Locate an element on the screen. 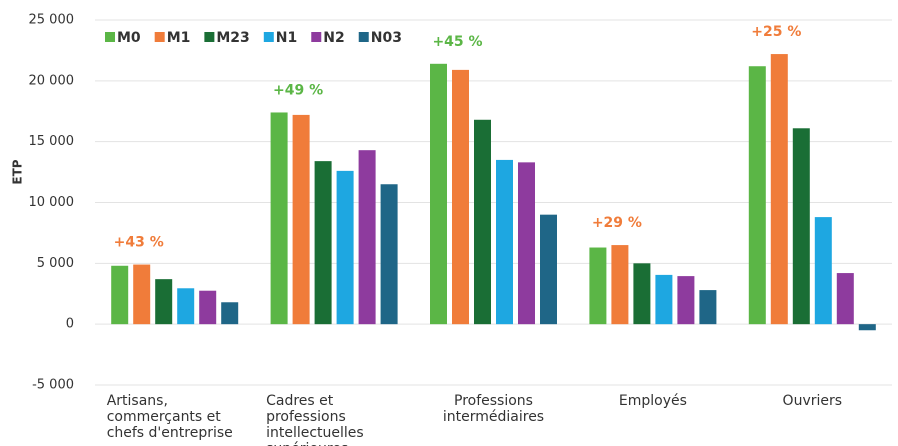  y-tick-label: 20 000 is located at coordinates (52, 80).